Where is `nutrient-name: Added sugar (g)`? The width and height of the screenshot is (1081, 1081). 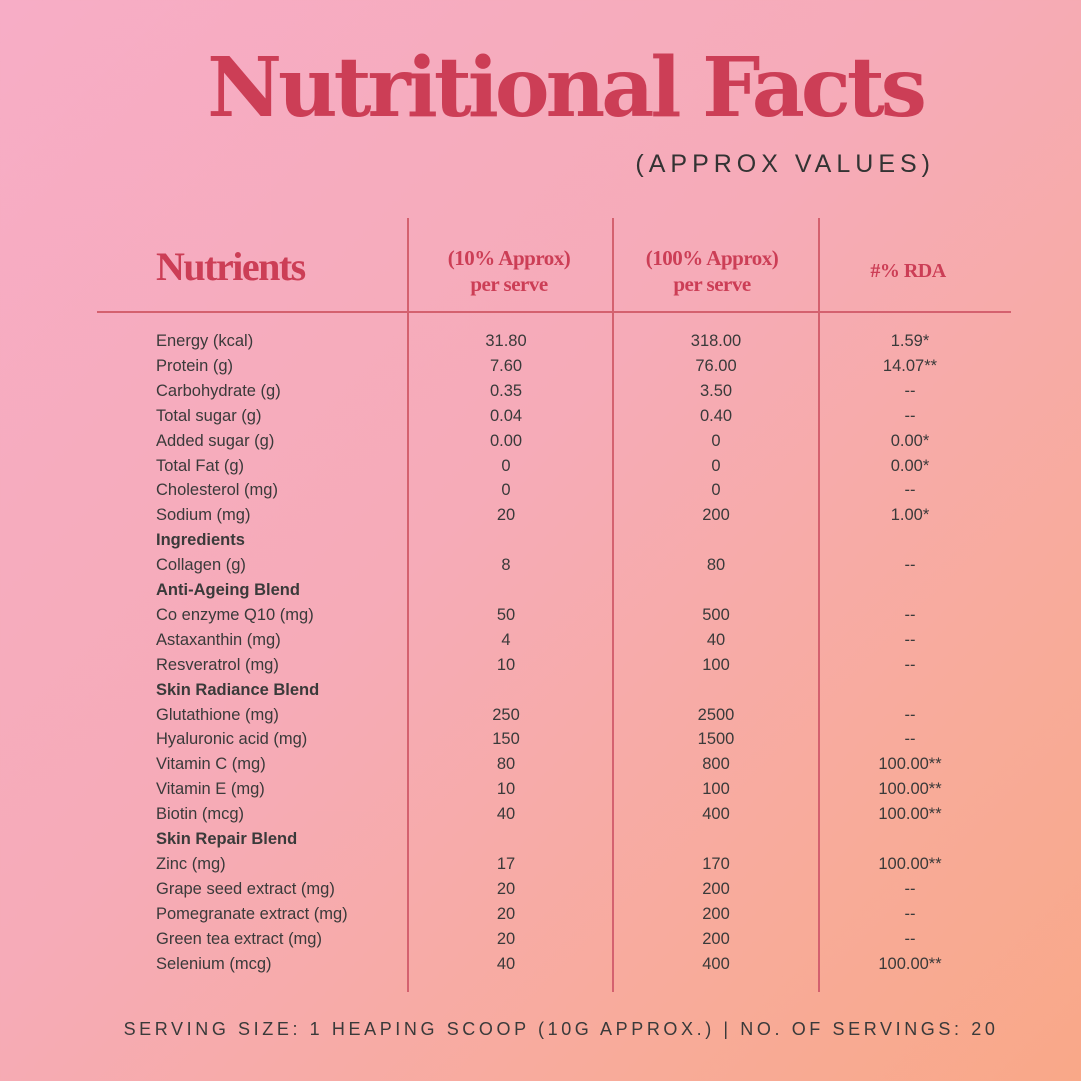
nutrient-name: Added sugar (g) is located at coordinates (215, 440).